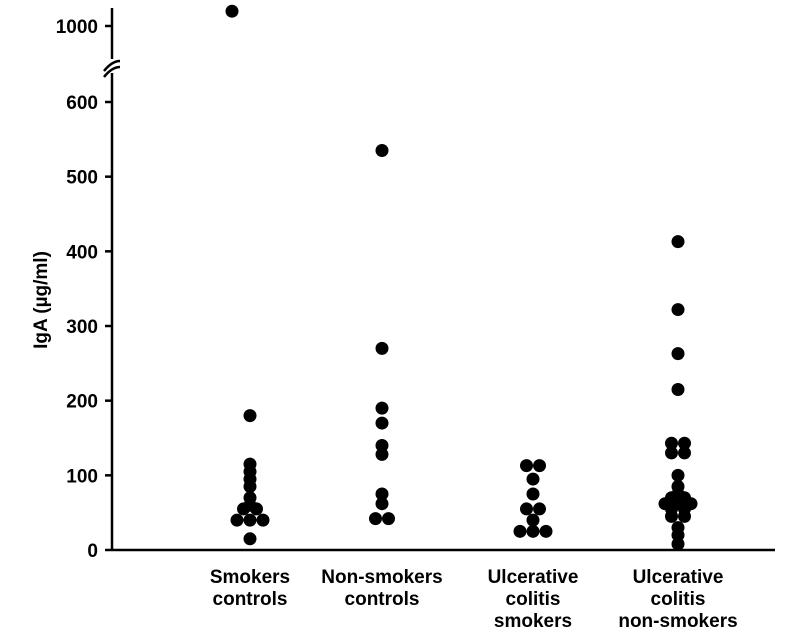  What do you see at coordinates (381, 577) in the screenshot?
I see `category-label: Non-smokers` at bounding box center [381, 577].